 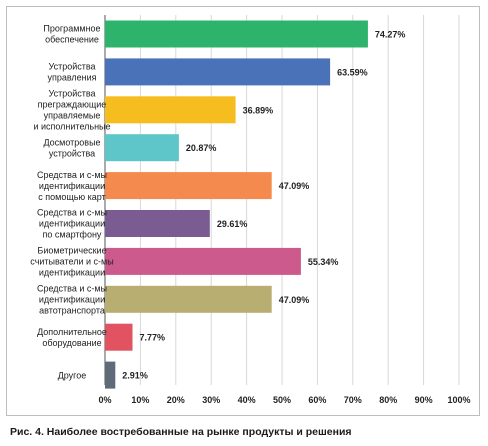 What do you see at coordinates (176, 400) in the screenshot?
I see `x-tick-label: 20%` at bounding box center [176, 400].